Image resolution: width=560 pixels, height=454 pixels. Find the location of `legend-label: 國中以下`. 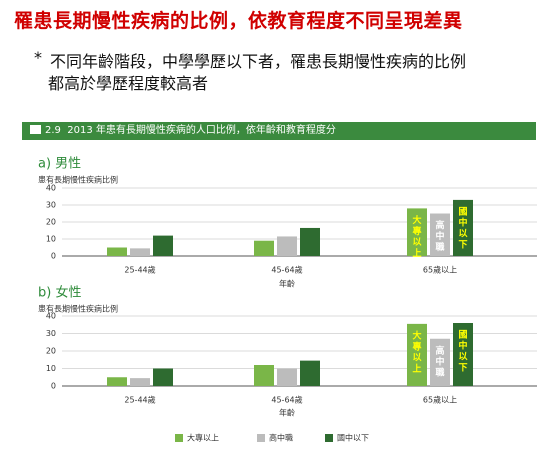

legend-label: 國中以下 is located at coordinates (353, 438).